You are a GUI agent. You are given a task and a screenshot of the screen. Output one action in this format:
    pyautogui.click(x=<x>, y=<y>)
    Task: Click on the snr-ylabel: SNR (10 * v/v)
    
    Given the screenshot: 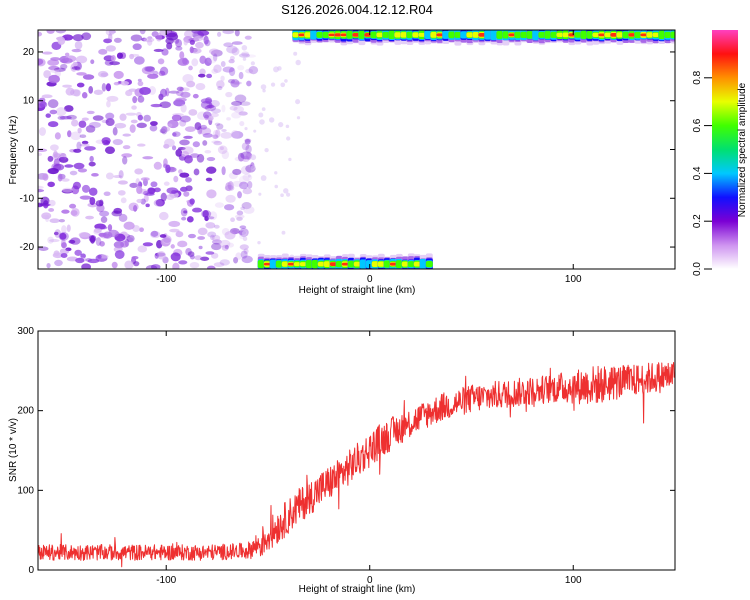 What is the action you would take?
    pyautogui.click(x=13, y=450)
    